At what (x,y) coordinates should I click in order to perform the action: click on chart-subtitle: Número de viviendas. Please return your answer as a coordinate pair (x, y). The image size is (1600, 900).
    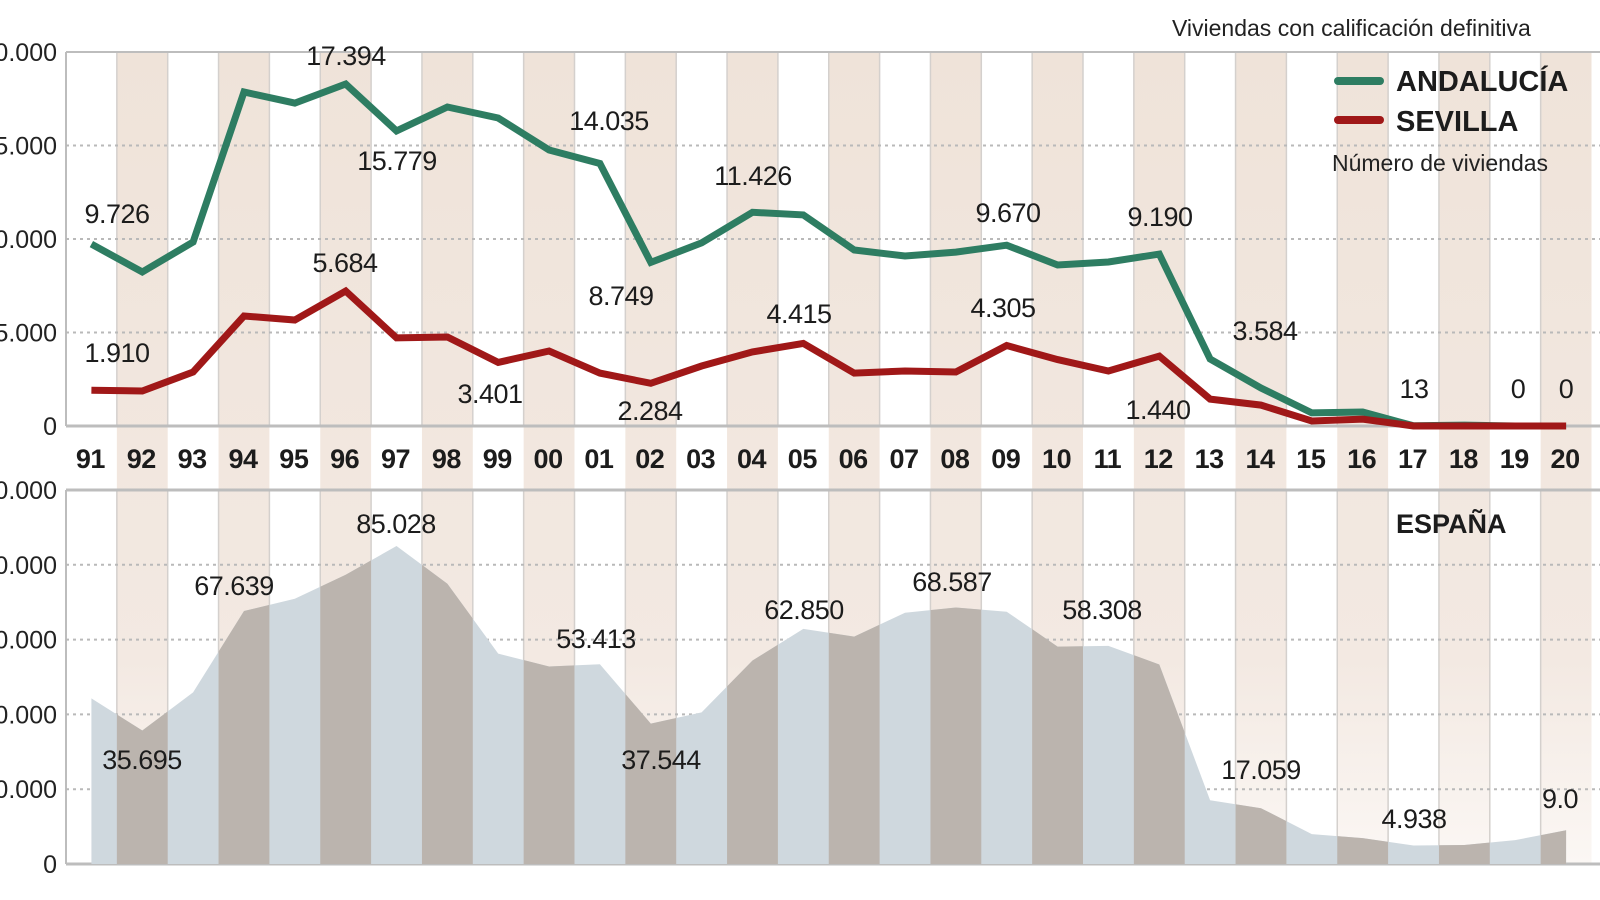
    Looking at the image, I should click on (1440, 163).